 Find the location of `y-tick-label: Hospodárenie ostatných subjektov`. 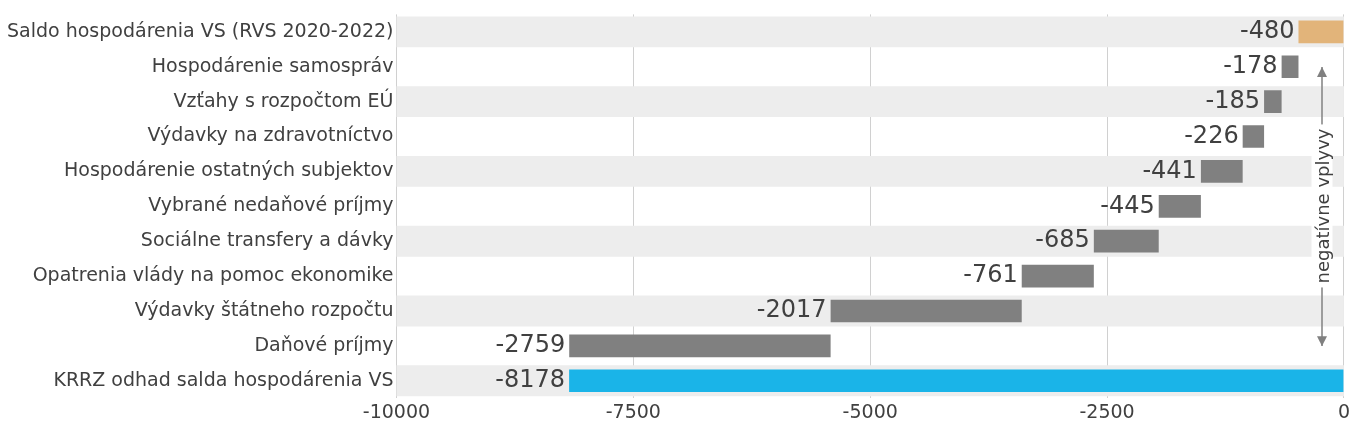

y-tick-label: Hospodárenie ostatných subjektov is located at coordinates (228, 169).